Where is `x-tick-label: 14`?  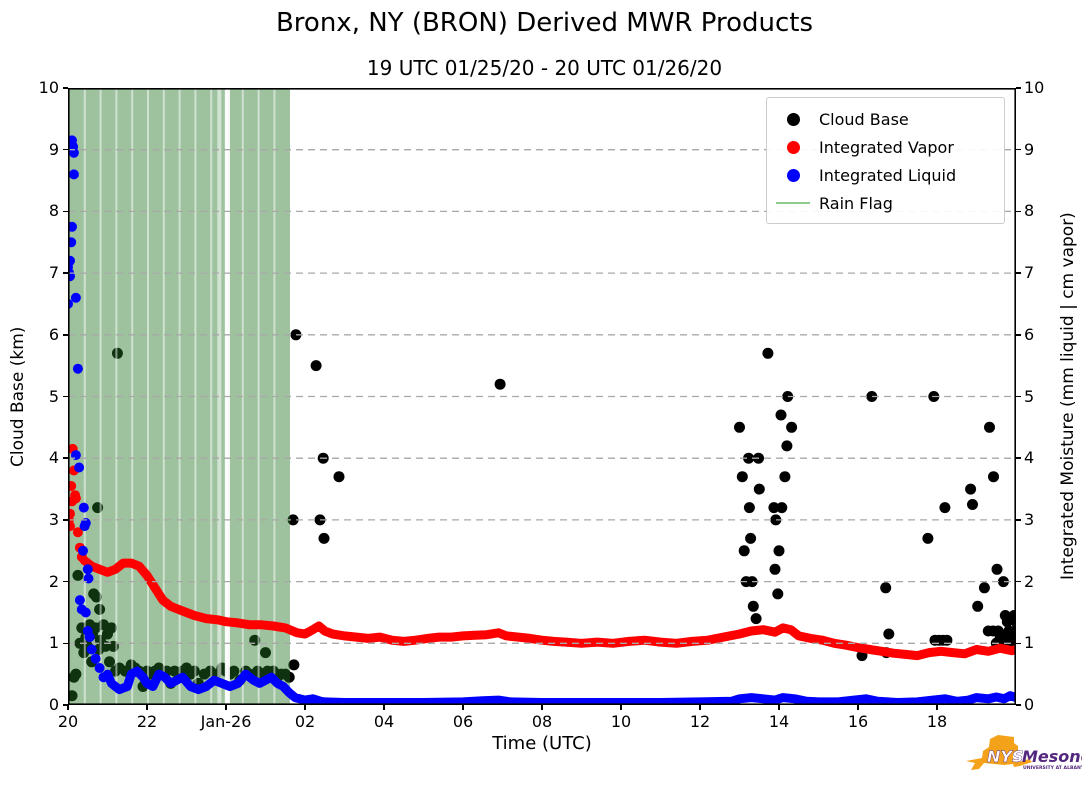 x-tick-label: 14 is located at coordinates (779, 721).